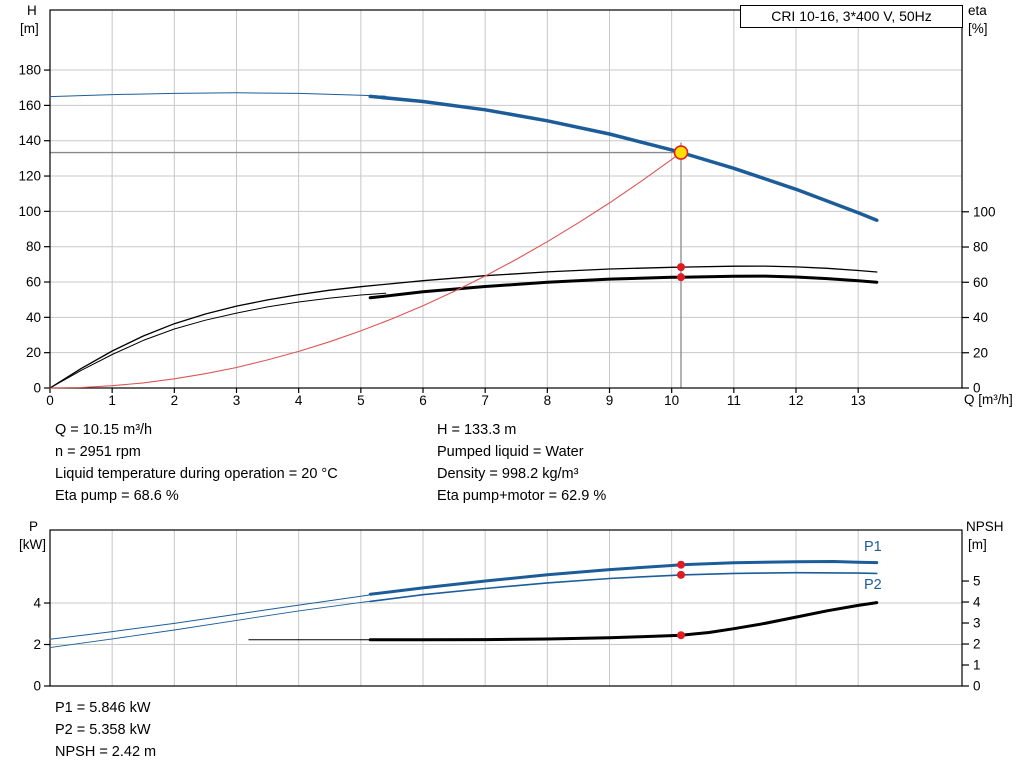 This screenshot has width=1024, height=781. What do you see at coordinates (34, 526) in the screenshot?
I see `p-axis-title: P` at bounding box center [34, 526].